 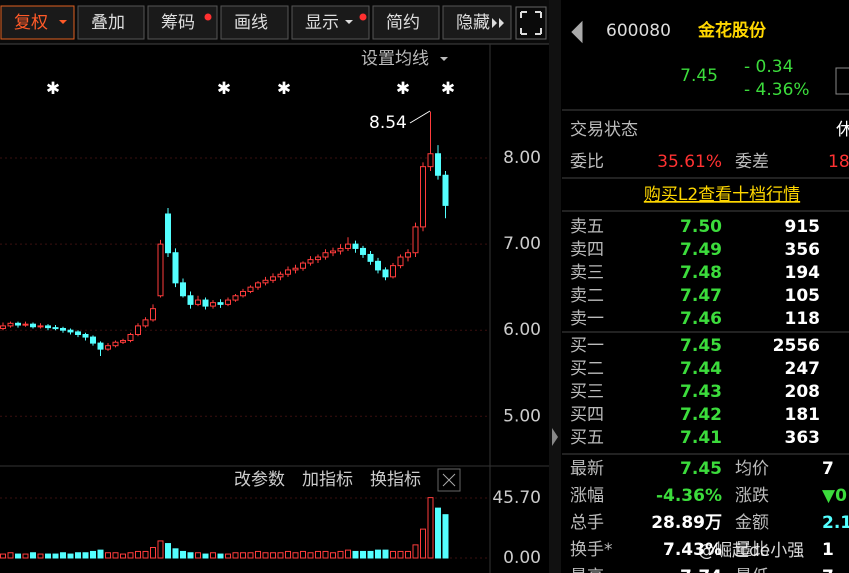 What do you see at coordinates (803, 415) in the screenshot?
I see `book-volume: 181` at bounding box center [803, 415].